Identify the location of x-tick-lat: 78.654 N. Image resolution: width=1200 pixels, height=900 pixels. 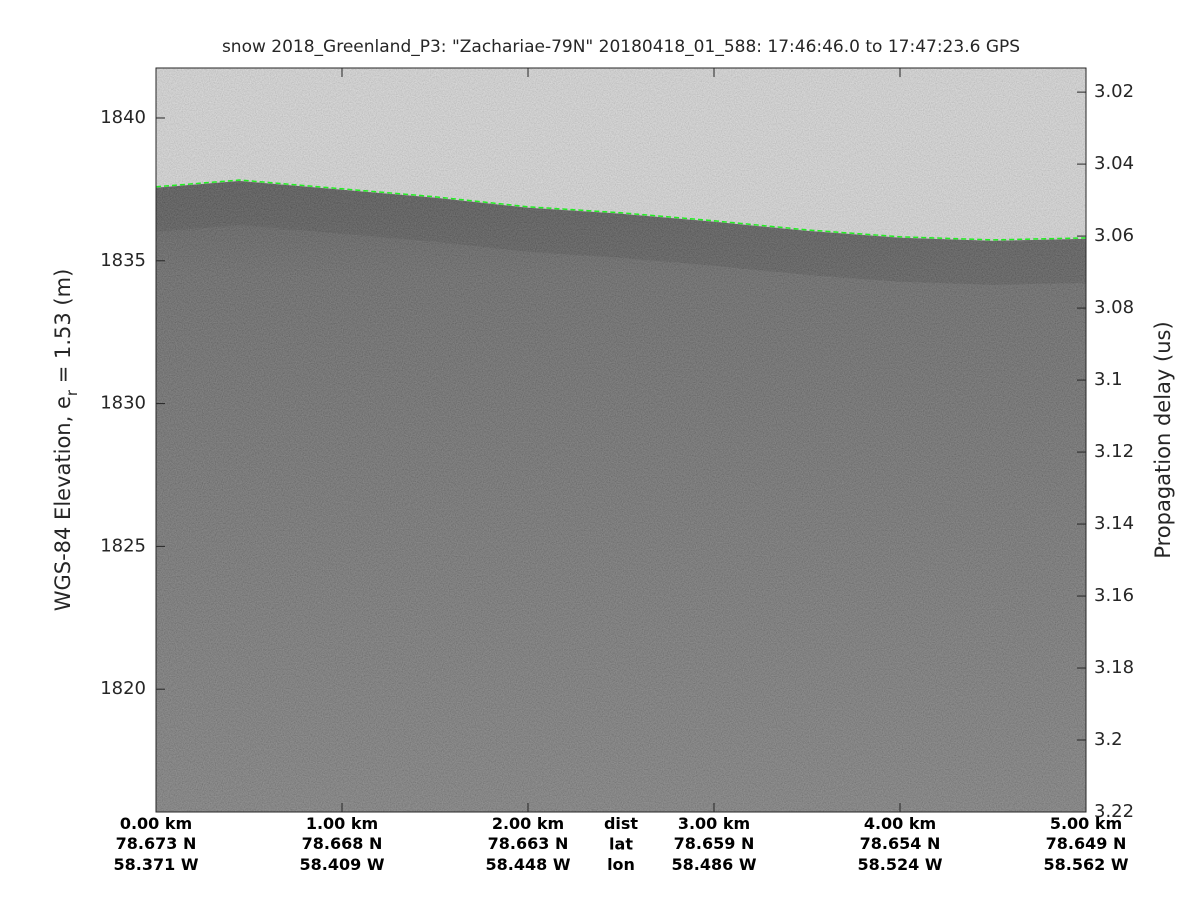
(900, 843).